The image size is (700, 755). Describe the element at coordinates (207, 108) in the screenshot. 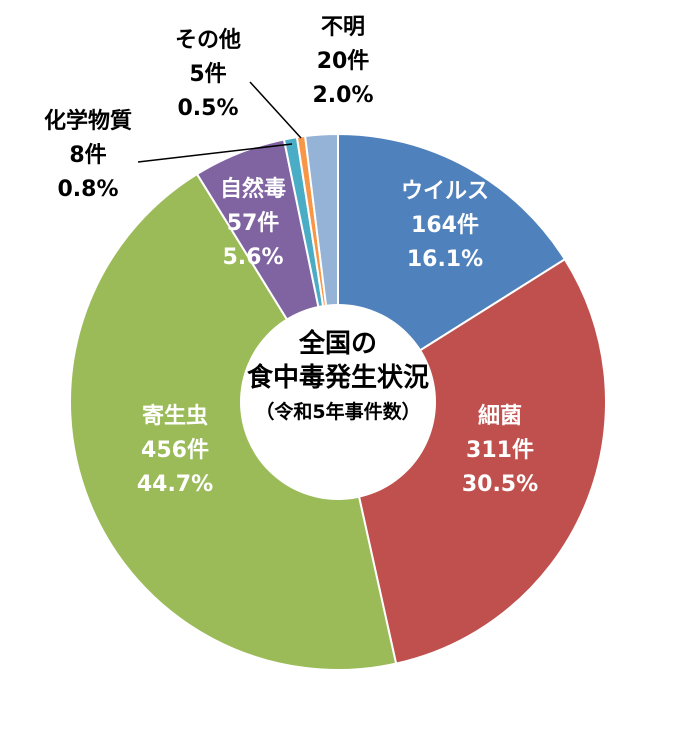

I see `slice-label-percent-5: 0.5%` at that location.